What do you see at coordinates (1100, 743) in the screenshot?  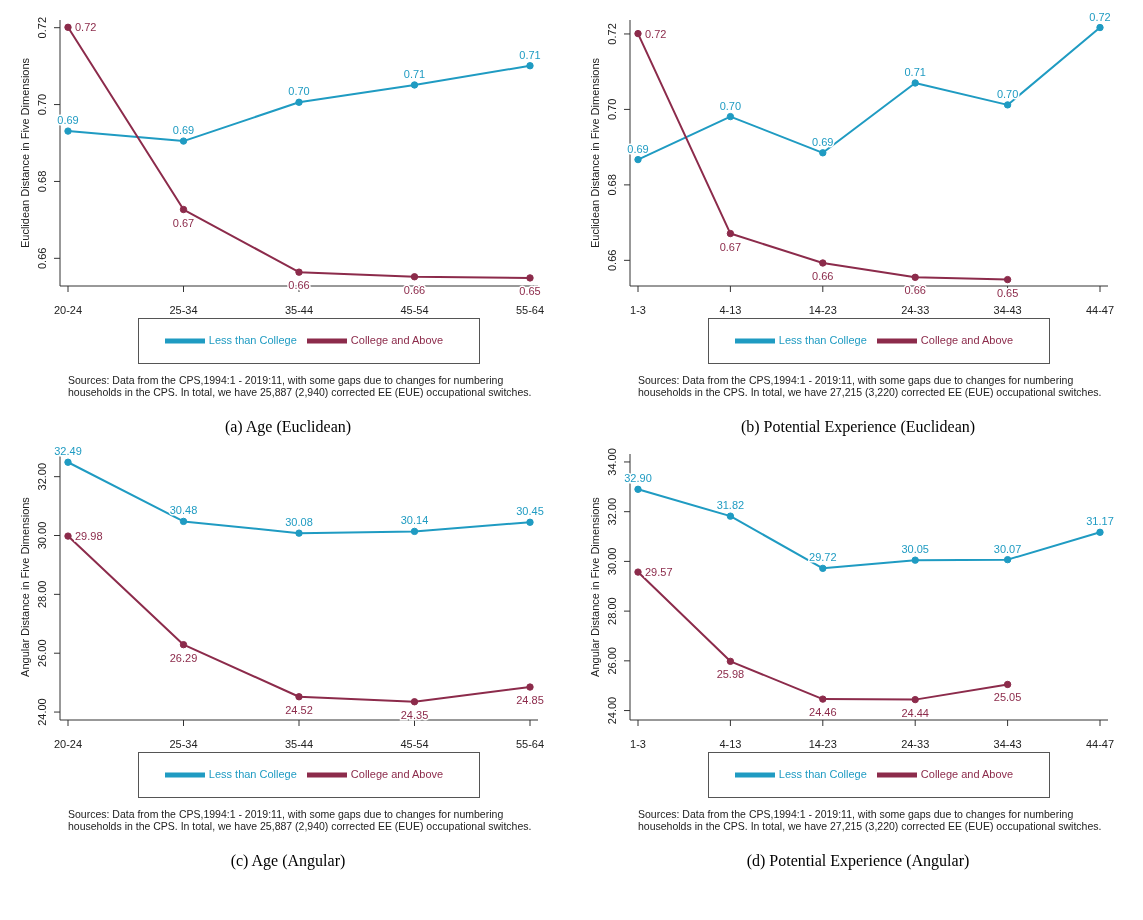 I see `x-tick-label: 44-47` at bounding box center [1100, 743].